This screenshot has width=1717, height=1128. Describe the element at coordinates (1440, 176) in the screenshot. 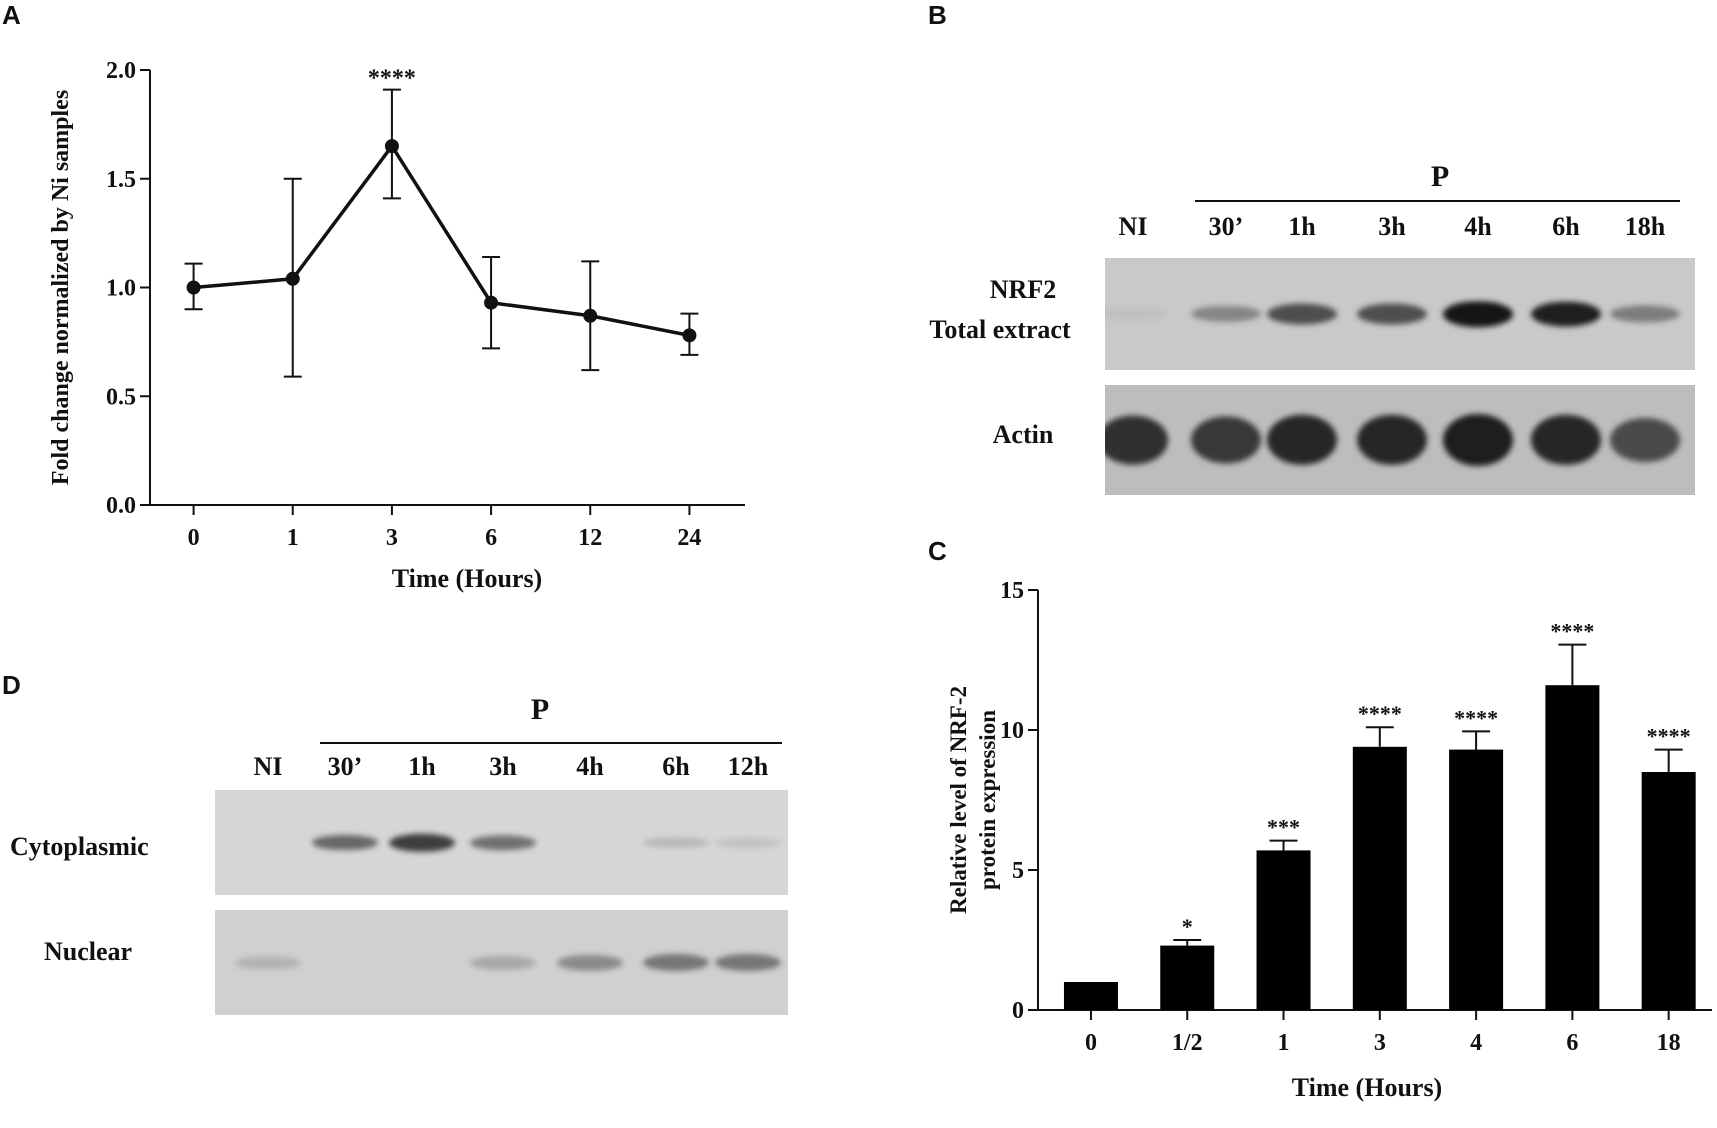

I see `blot-b-group-label: P` at that location.